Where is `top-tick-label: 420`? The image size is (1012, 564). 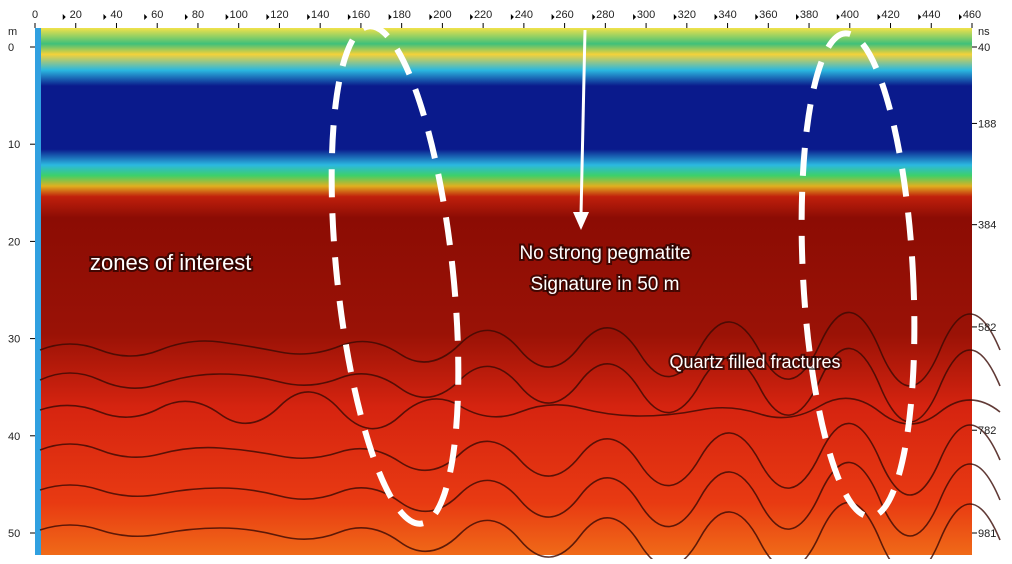
top-tick-label: 420 is located at coordinates (890, 15).